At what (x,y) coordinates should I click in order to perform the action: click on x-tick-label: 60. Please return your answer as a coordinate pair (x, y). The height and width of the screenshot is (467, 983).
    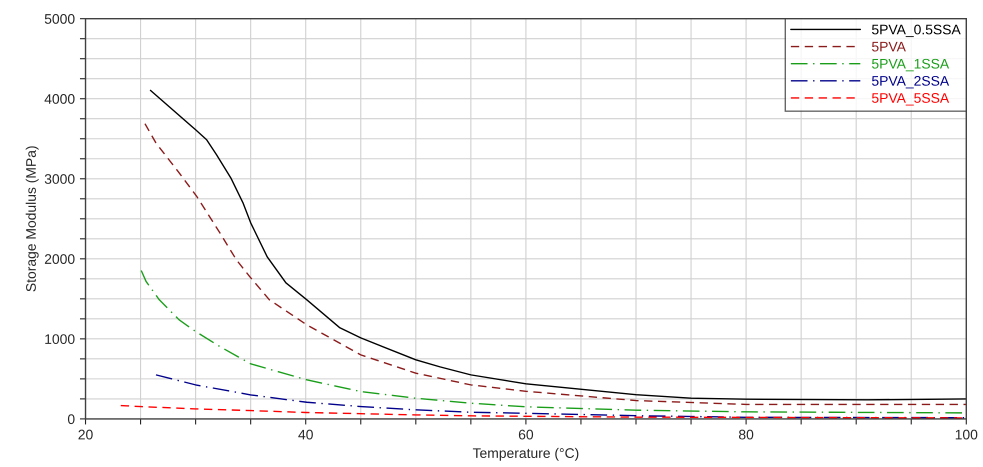
    Looking at the image, I should click on (526, 435).